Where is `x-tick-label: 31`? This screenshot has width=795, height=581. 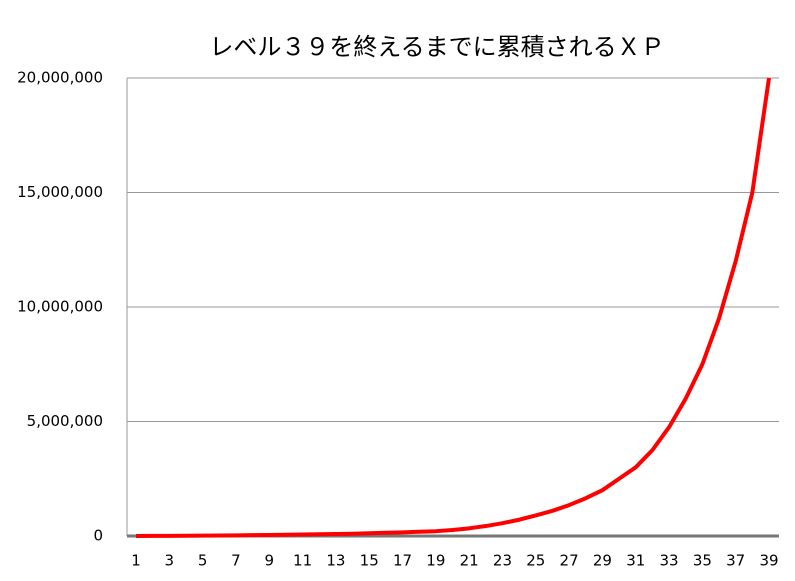
x-tick-label: 31 is located at coordinates (635, 561).